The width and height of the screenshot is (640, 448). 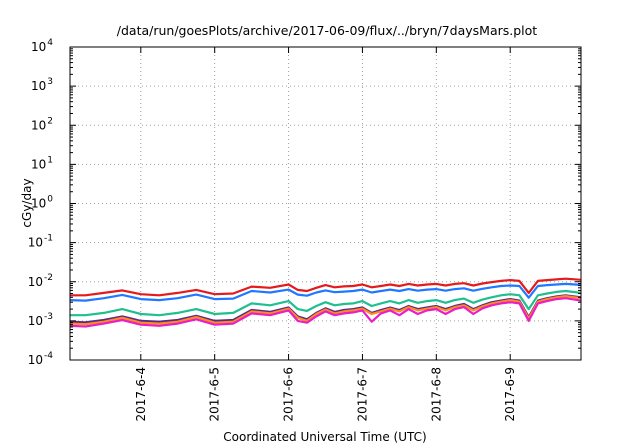 What do you see at coordinates (40, 242) in the screenshot?
I see `y-tick-label: 10⁻¹` at bounding box center [40, 242].